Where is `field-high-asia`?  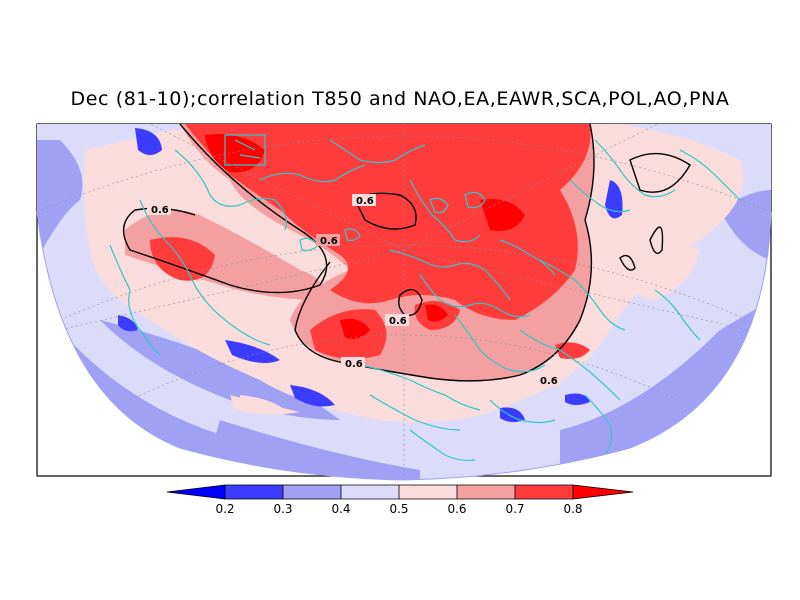 field-high-asia is located at coordinates (572, 350).